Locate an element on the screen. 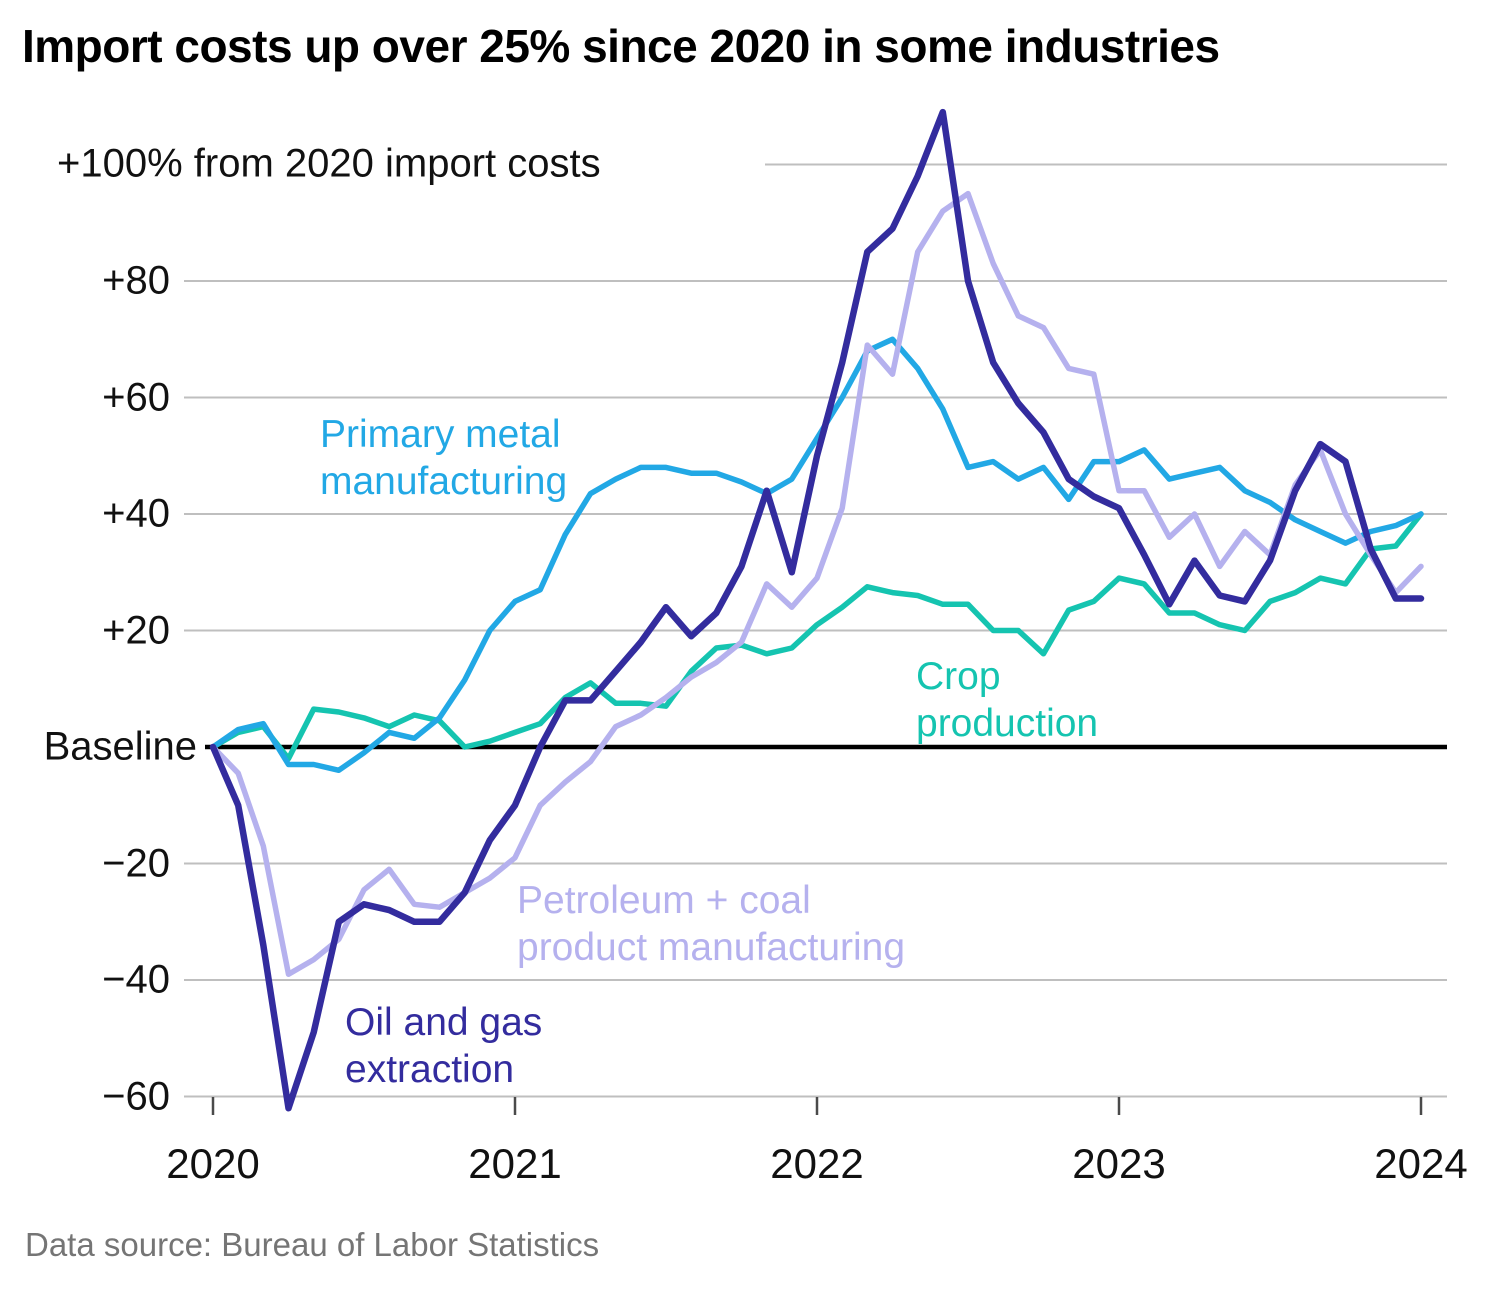 This screenshot has width=1511, height=1304. series-label-text: extraction is located at coordinates (430, 1069).